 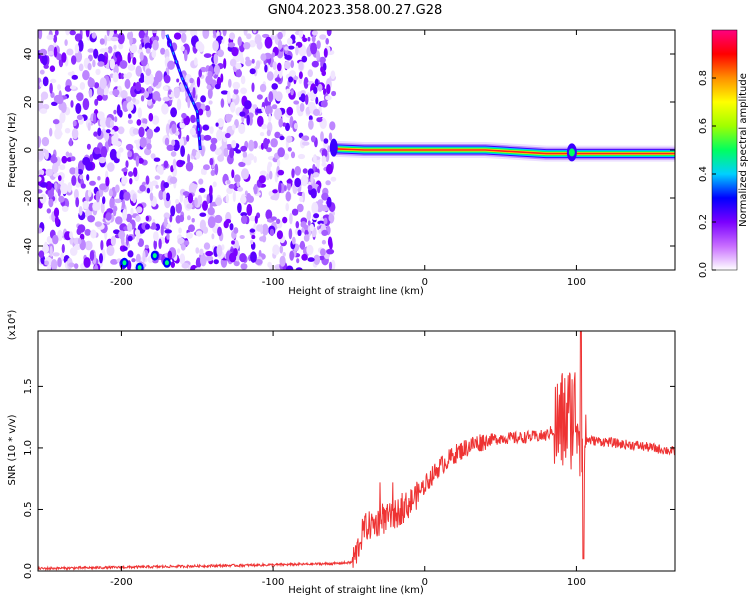 What do you see at coordinates (12, 150) in the screenshot?
I see `spectrogram-y-label: Frequency (Hz)` at bounding box center [12, 150].